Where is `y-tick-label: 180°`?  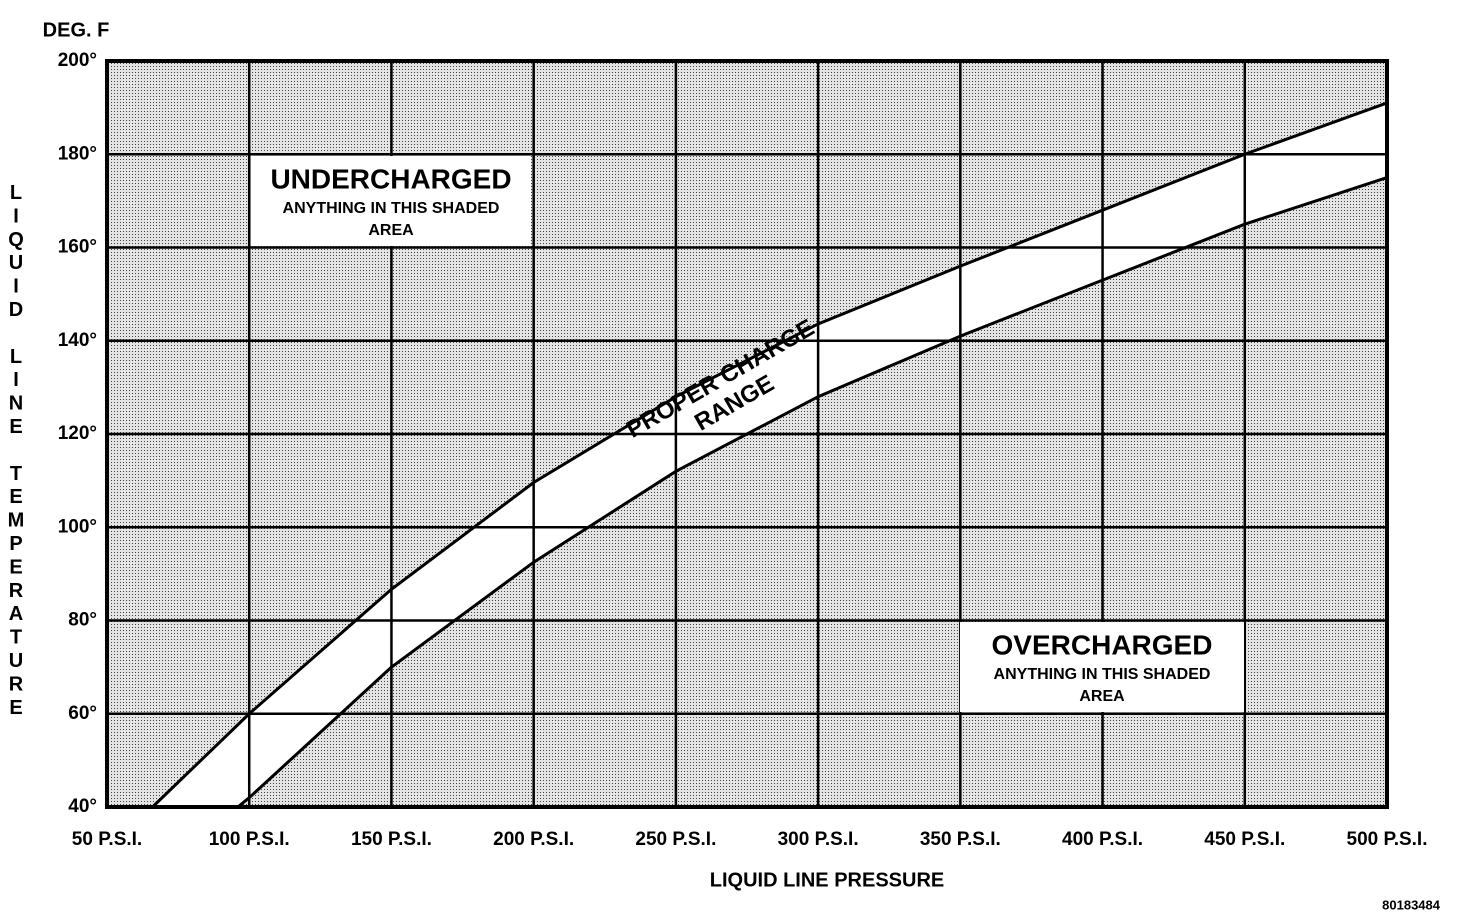 y-tick-label: 180° is located at coordinates (77, 153).